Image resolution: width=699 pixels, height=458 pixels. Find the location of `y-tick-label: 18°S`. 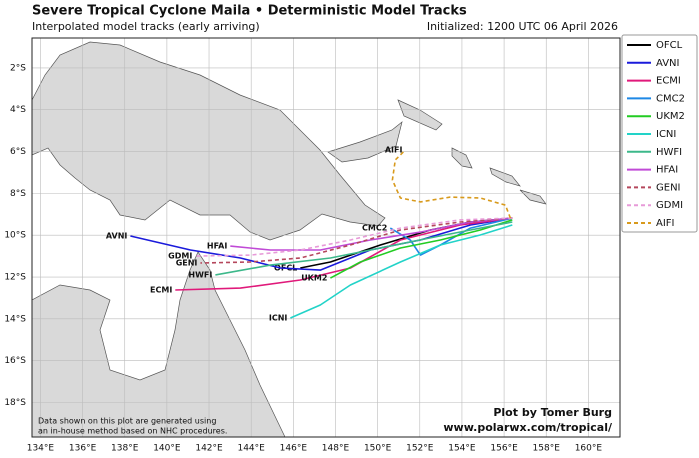

y-tick-label: 18°S is located at coordinates (15, 403).